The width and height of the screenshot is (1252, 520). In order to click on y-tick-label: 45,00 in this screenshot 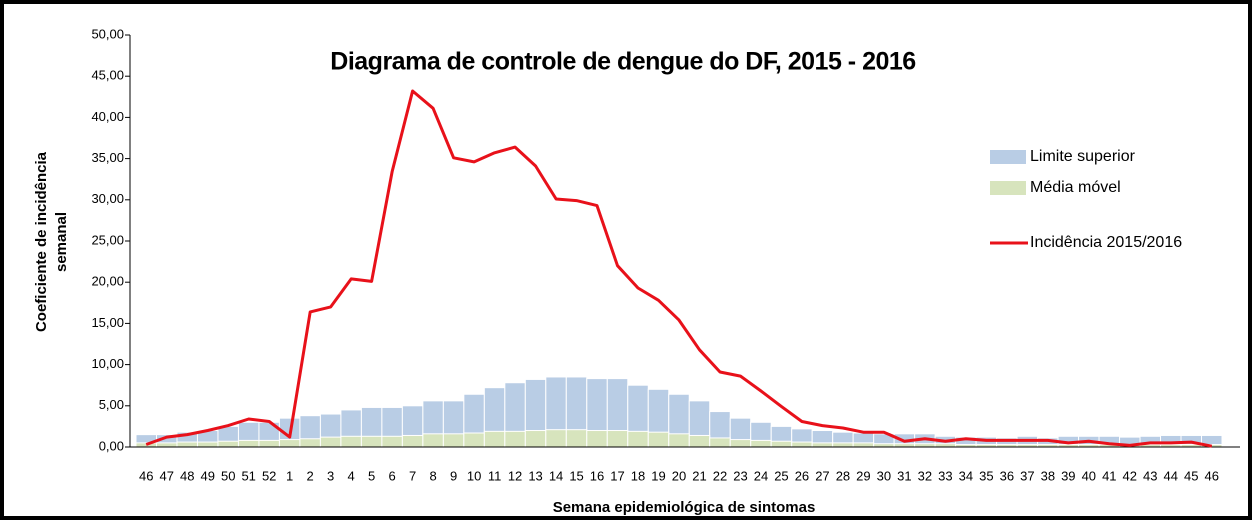, I will do `click(107, 75)`.